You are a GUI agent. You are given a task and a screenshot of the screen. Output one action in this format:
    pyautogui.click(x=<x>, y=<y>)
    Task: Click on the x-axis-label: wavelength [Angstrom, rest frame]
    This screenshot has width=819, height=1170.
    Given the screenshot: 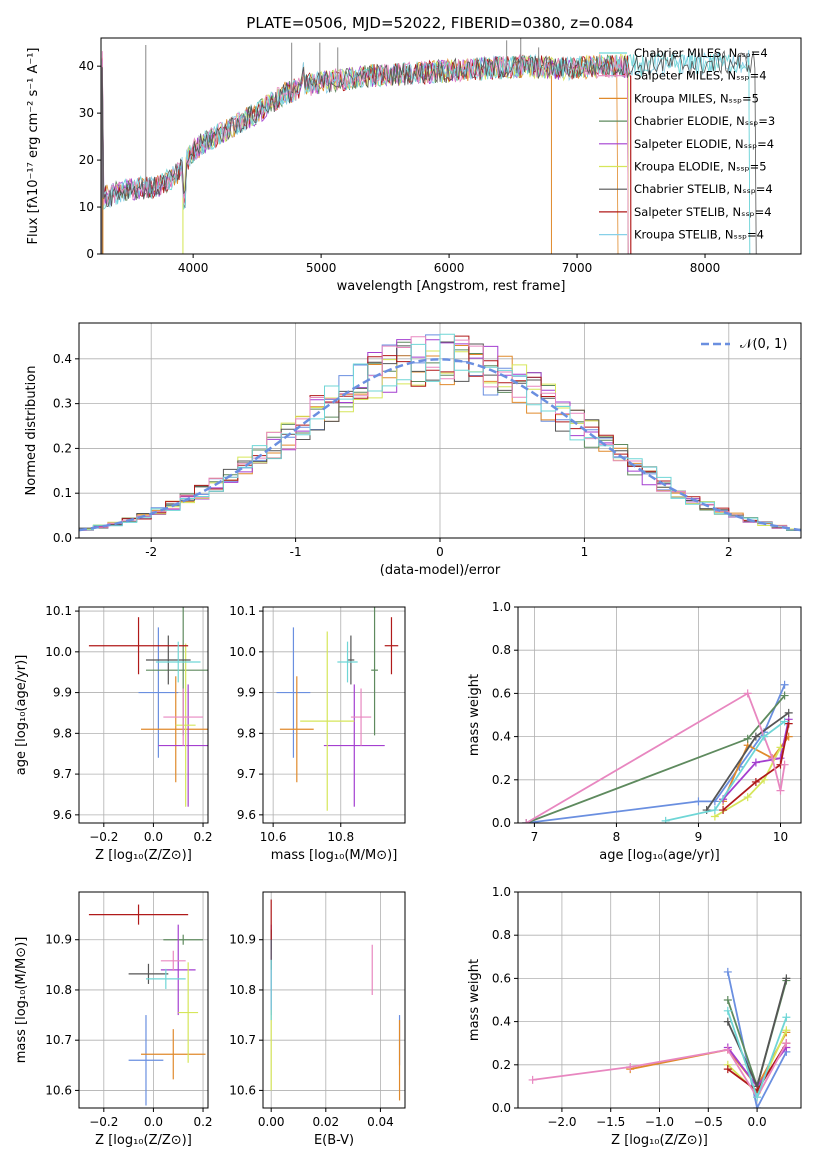 What is the action you would take?
    pyautogui.click(x=451, y=286)
    